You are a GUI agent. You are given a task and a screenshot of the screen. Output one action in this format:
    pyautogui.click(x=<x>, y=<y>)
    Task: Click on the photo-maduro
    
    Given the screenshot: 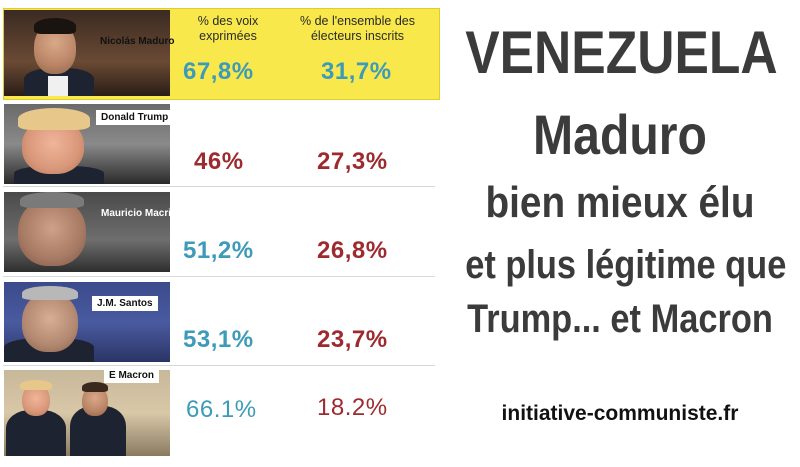 What is the action you would take?
    pyautogui.click(x=87, y=53)
    